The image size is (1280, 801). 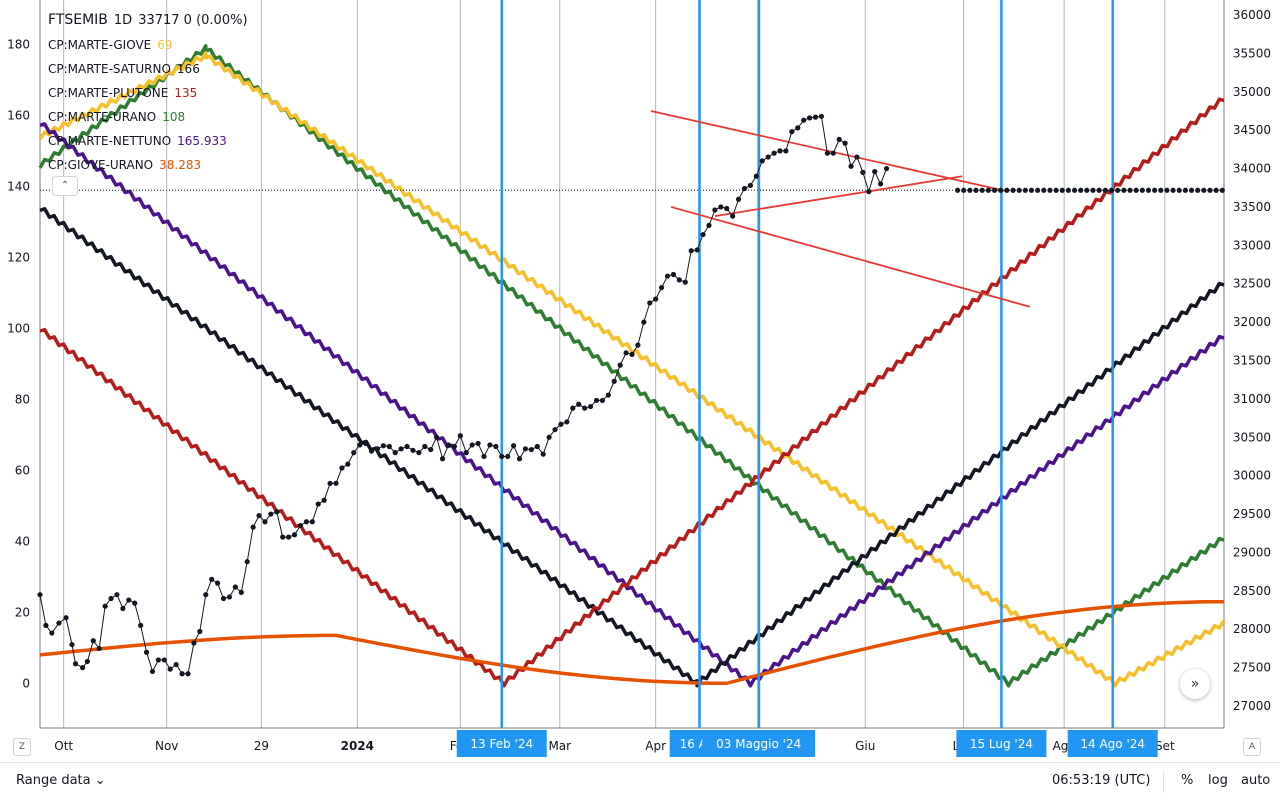 I want to click on range-data-button: Range data ⌄, so click(x=61, y=780).